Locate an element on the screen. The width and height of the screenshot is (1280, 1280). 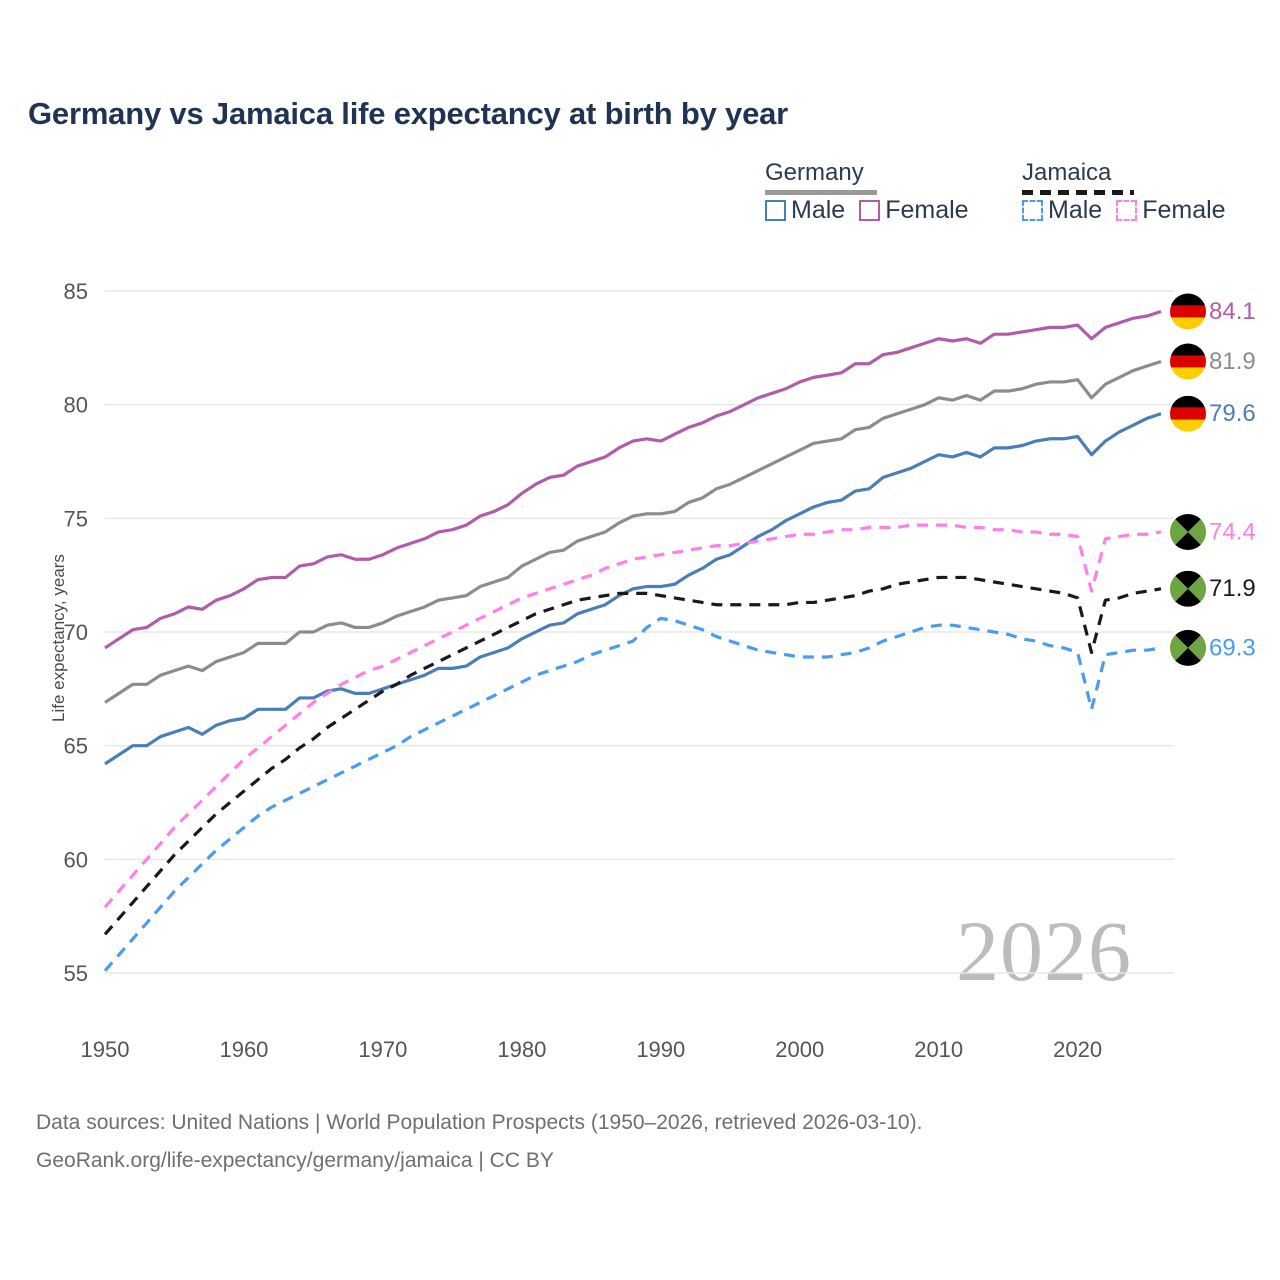
end-markers-layer: 84.1 81.9 79.6 74.4 71.9 69.3 is located at coordinates (1213, 479).